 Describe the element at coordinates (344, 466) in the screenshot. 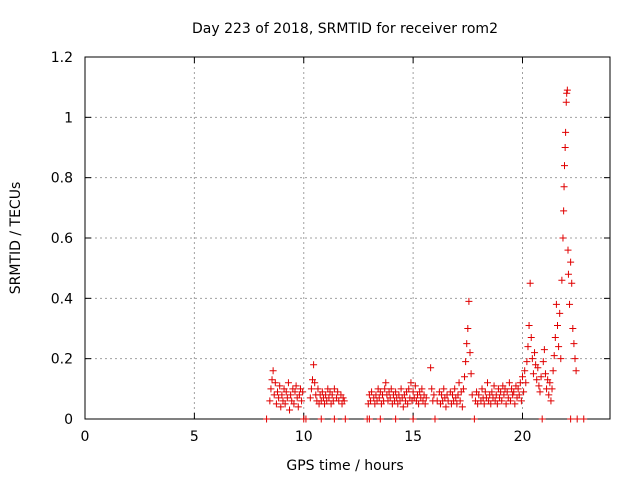

I see `x-axis-label: GPS time / hours` at that location.